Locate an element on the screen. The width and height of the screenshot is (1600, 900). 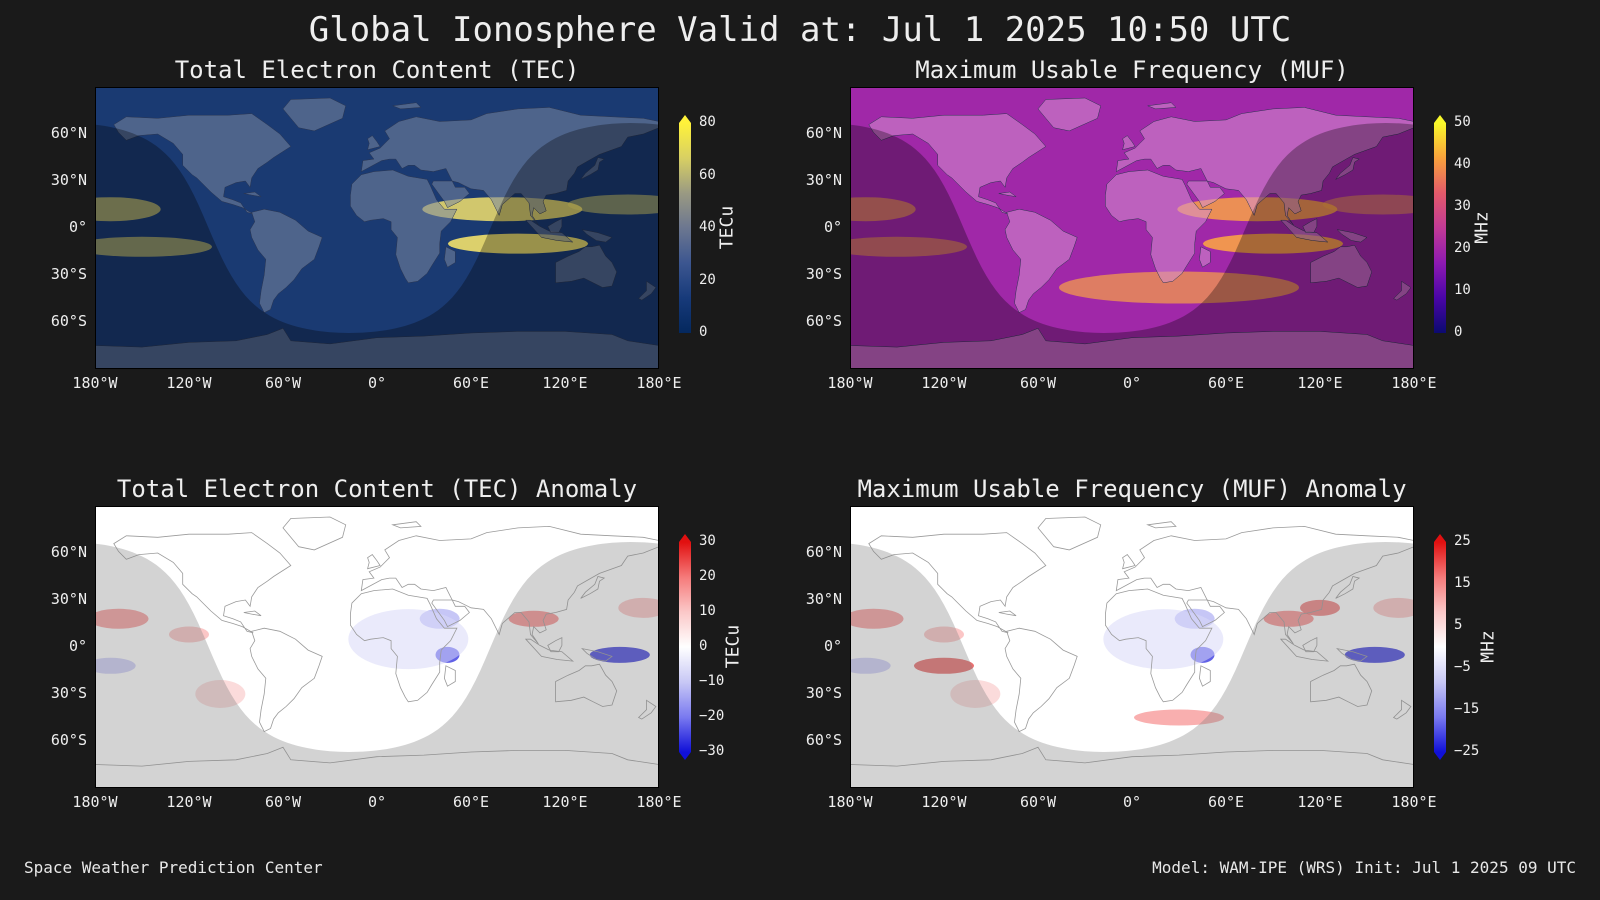
colorbar-tick-label: 40 is located at coordinates (1462, 164).